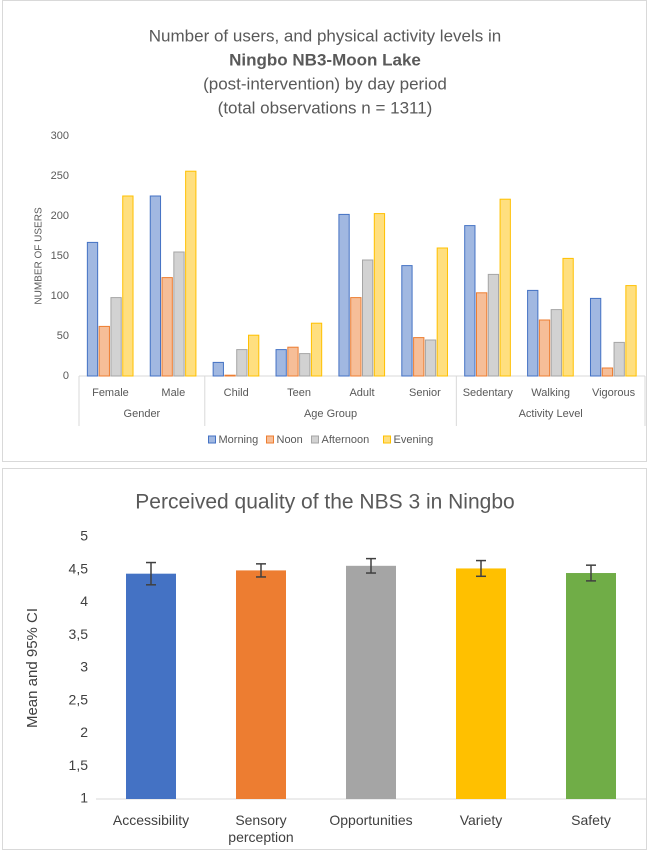 Image resolution: width=651 pixels, height=850 pixels. What do you see at coordinates (425, 393) in the screenshot?
I see `x-tick-label: Senior` at bounding box center [425, 393].